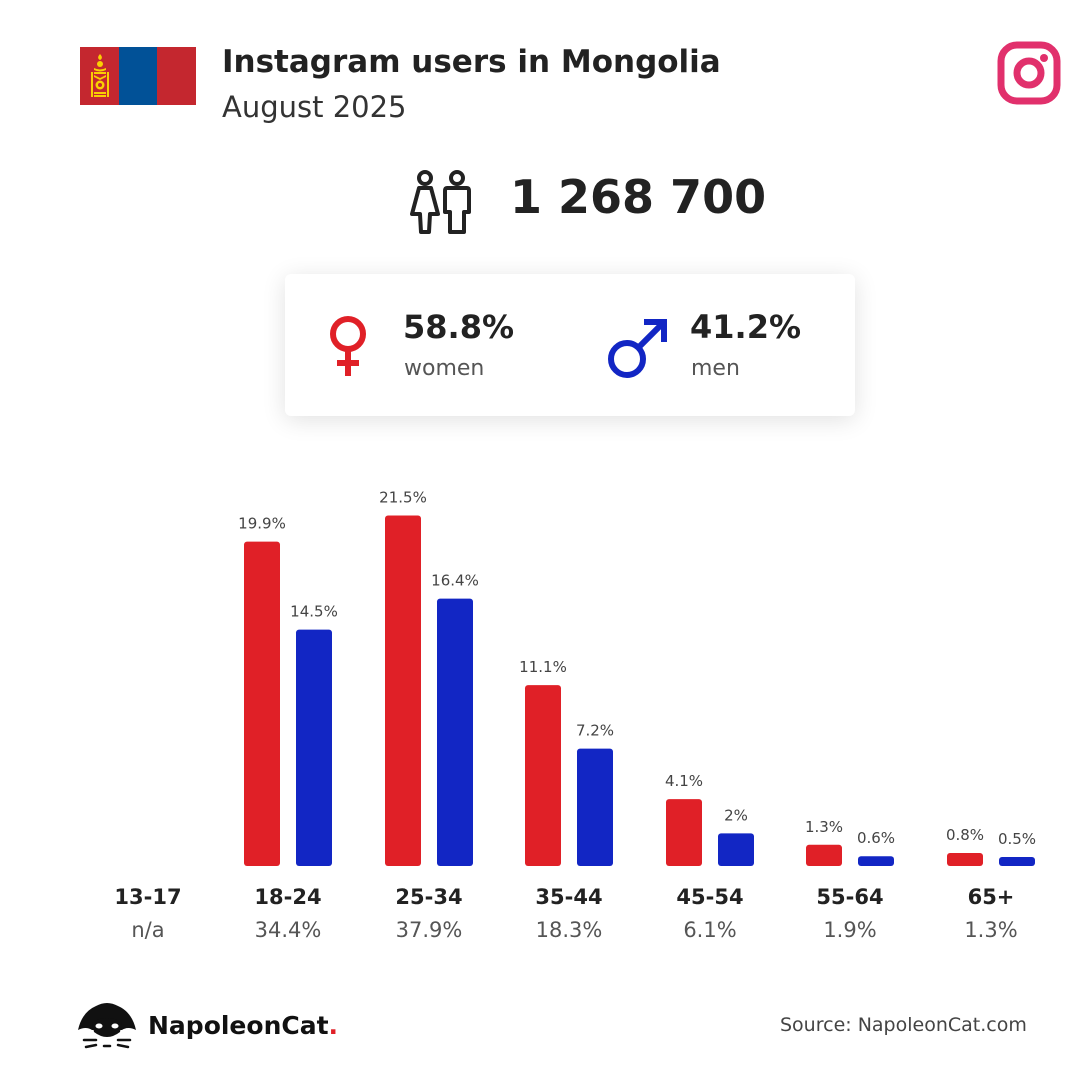 Image resolution: width=1080 pixels, height=1080 pixels. What do you see at coordinates (638, 197) in the screenshot?
I see `total-users-value: 1 268 700` at bounding box center [638, 197].